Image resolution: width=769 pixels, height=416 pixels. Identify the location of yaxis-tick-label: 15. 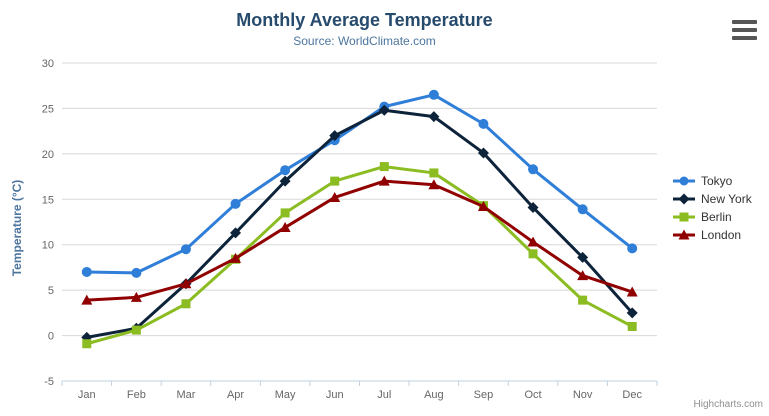
(48, 200).